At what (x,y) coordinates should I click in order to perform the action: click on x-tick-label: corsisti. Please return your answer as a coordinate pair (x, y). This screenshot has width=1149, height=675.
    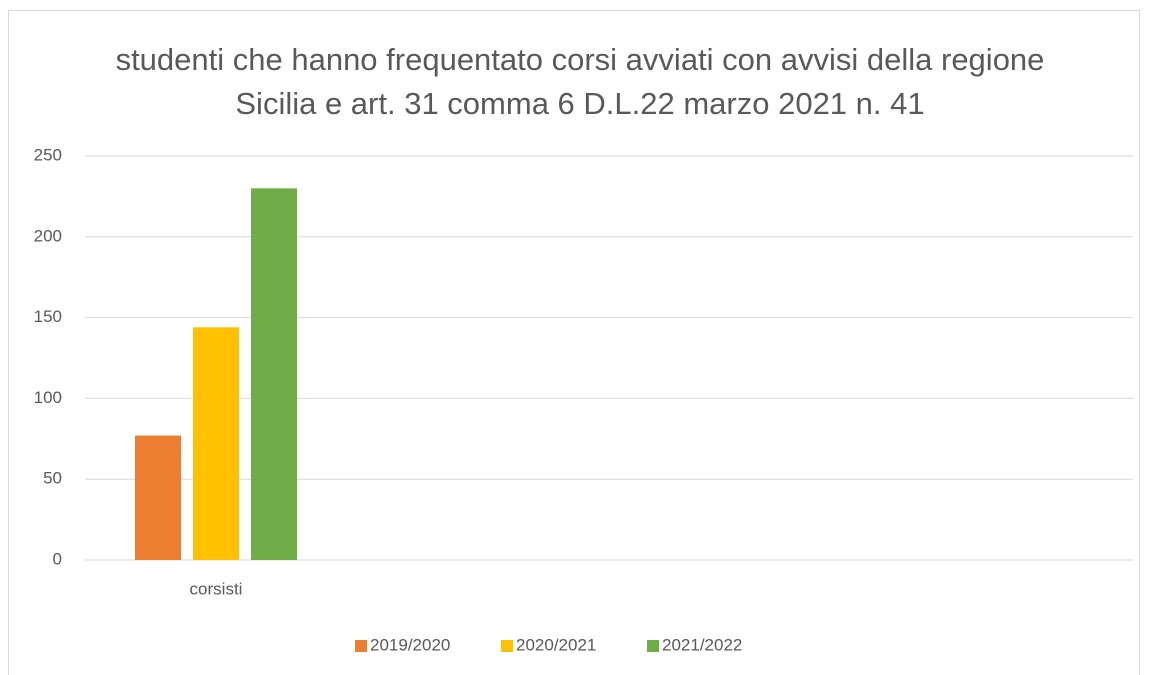
    Looking at the image, I should click on (216, 588).